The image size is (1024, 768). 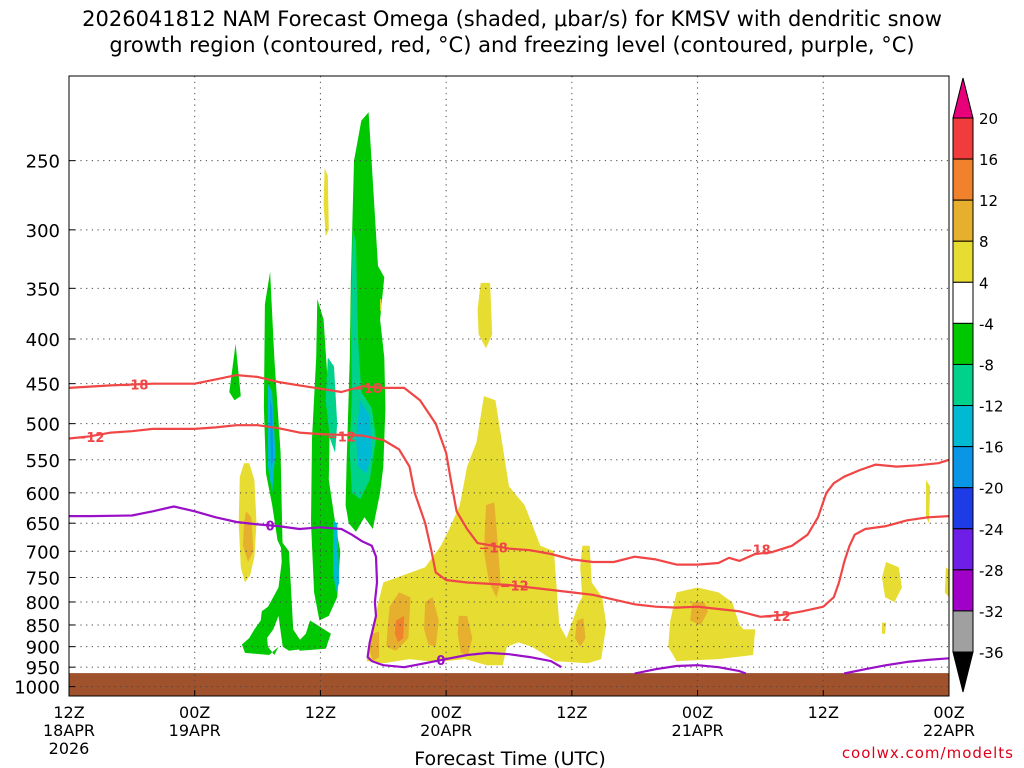 I want to click on colorbar-label: -28, so click(x=991, y=571).